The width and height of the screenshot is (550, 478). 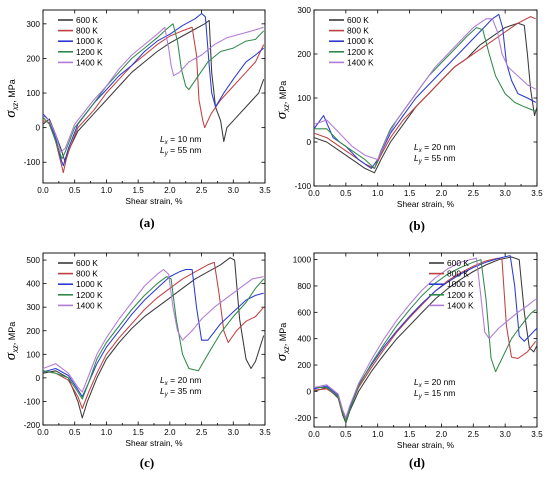 I want to click on y-tick-label: 1000, so click(x=302, y=260).